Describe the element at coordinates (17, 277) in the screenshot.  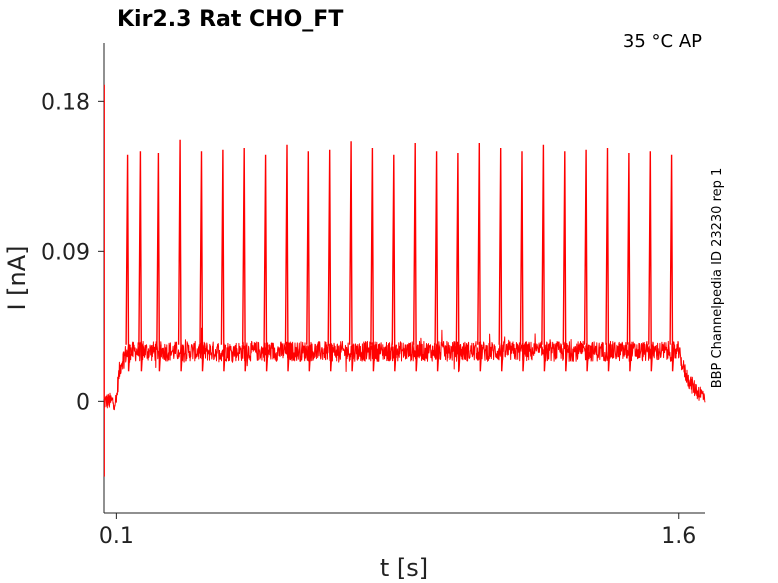
I see `y-axis-label: I [nA]` at that location.